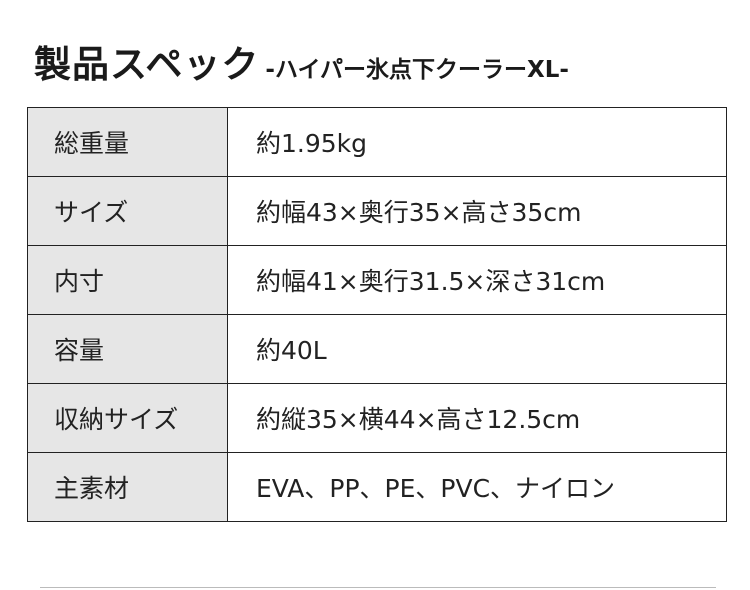 The image size is (750, 590). What do you see at coordinates (127, 487) in the screenshot?
I see `spec-label: 主素材` at bounding box center [127, 487].